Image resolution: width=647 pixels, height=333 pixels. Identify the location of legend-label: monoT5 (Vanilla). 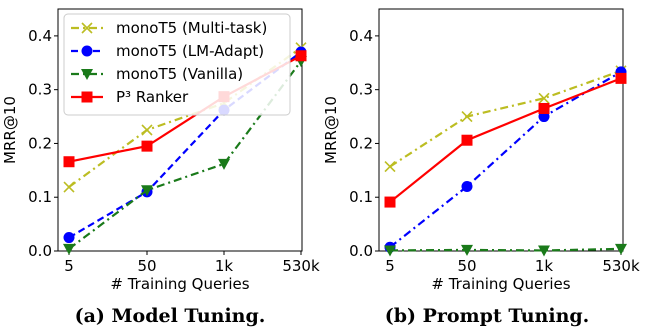
(179, 74).